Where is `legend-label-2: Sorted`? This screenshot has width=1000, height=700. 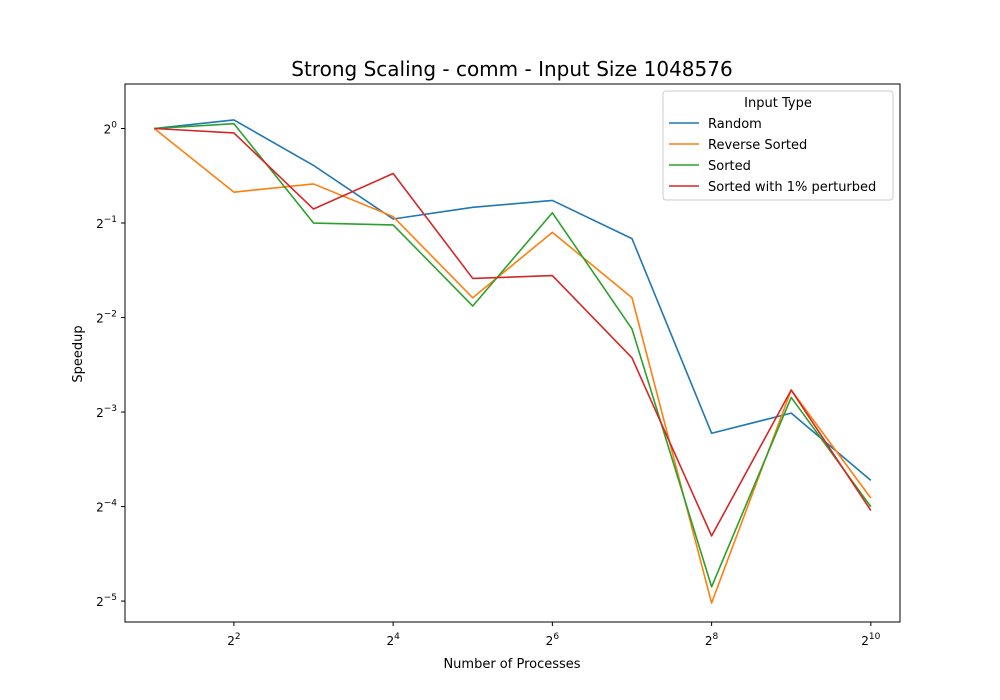
legend-label-2: Sorted is located at coordinates (729, 166).